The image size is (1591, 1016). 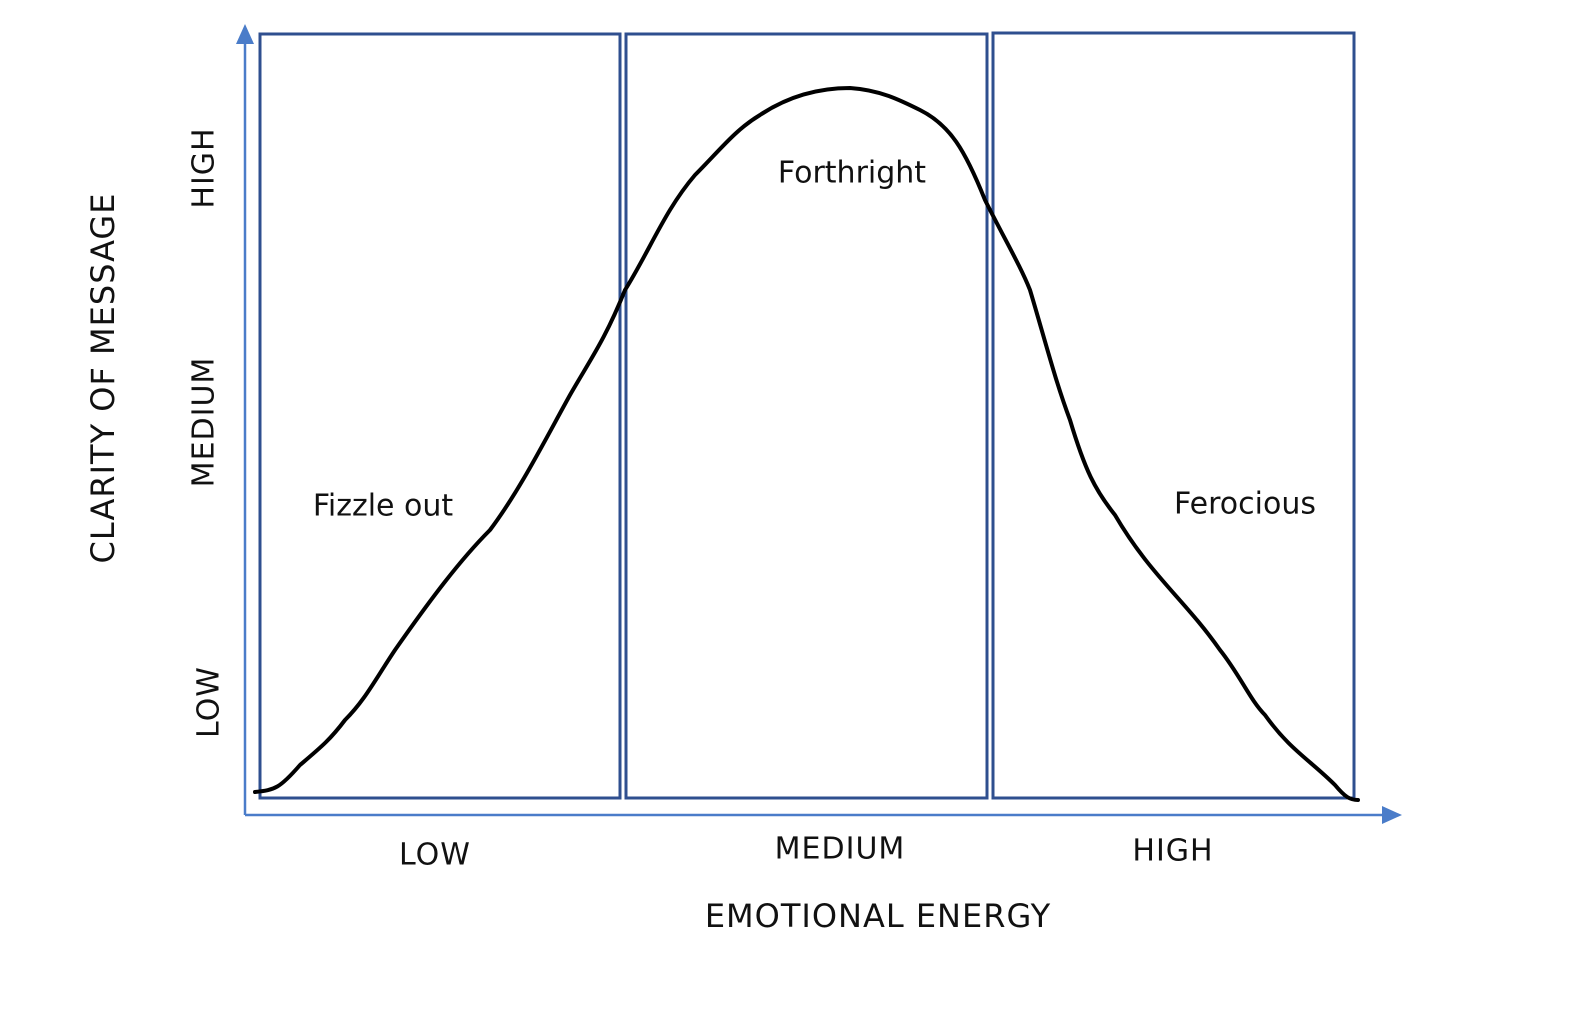 What do you see at coordinates (204, 422) in the screenshot?
I see `y-level: MEDIUM` at bounding box center [204, 422].